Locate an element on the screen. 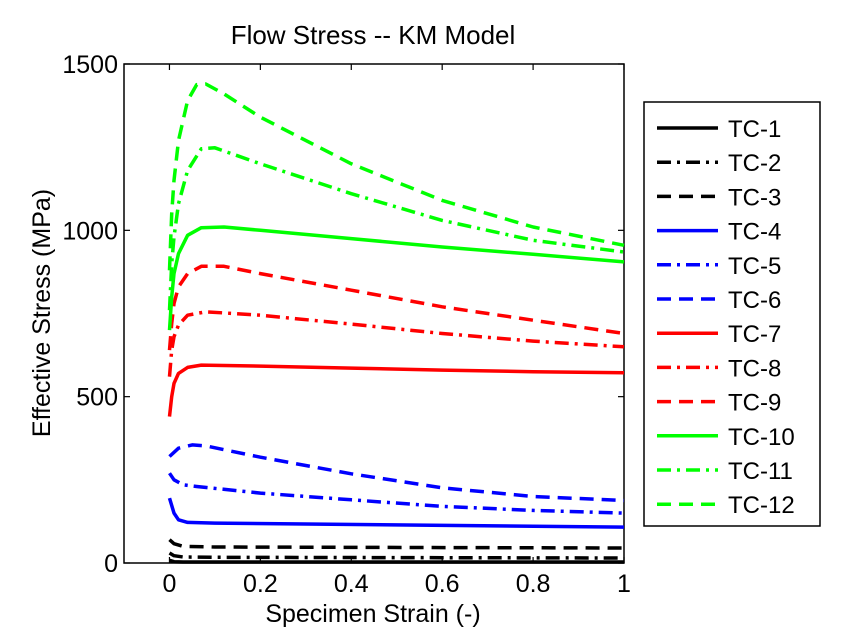 This screenshot has height=644, width=847. x-tick-label: 0.4 is located at coordinates (351, 584).